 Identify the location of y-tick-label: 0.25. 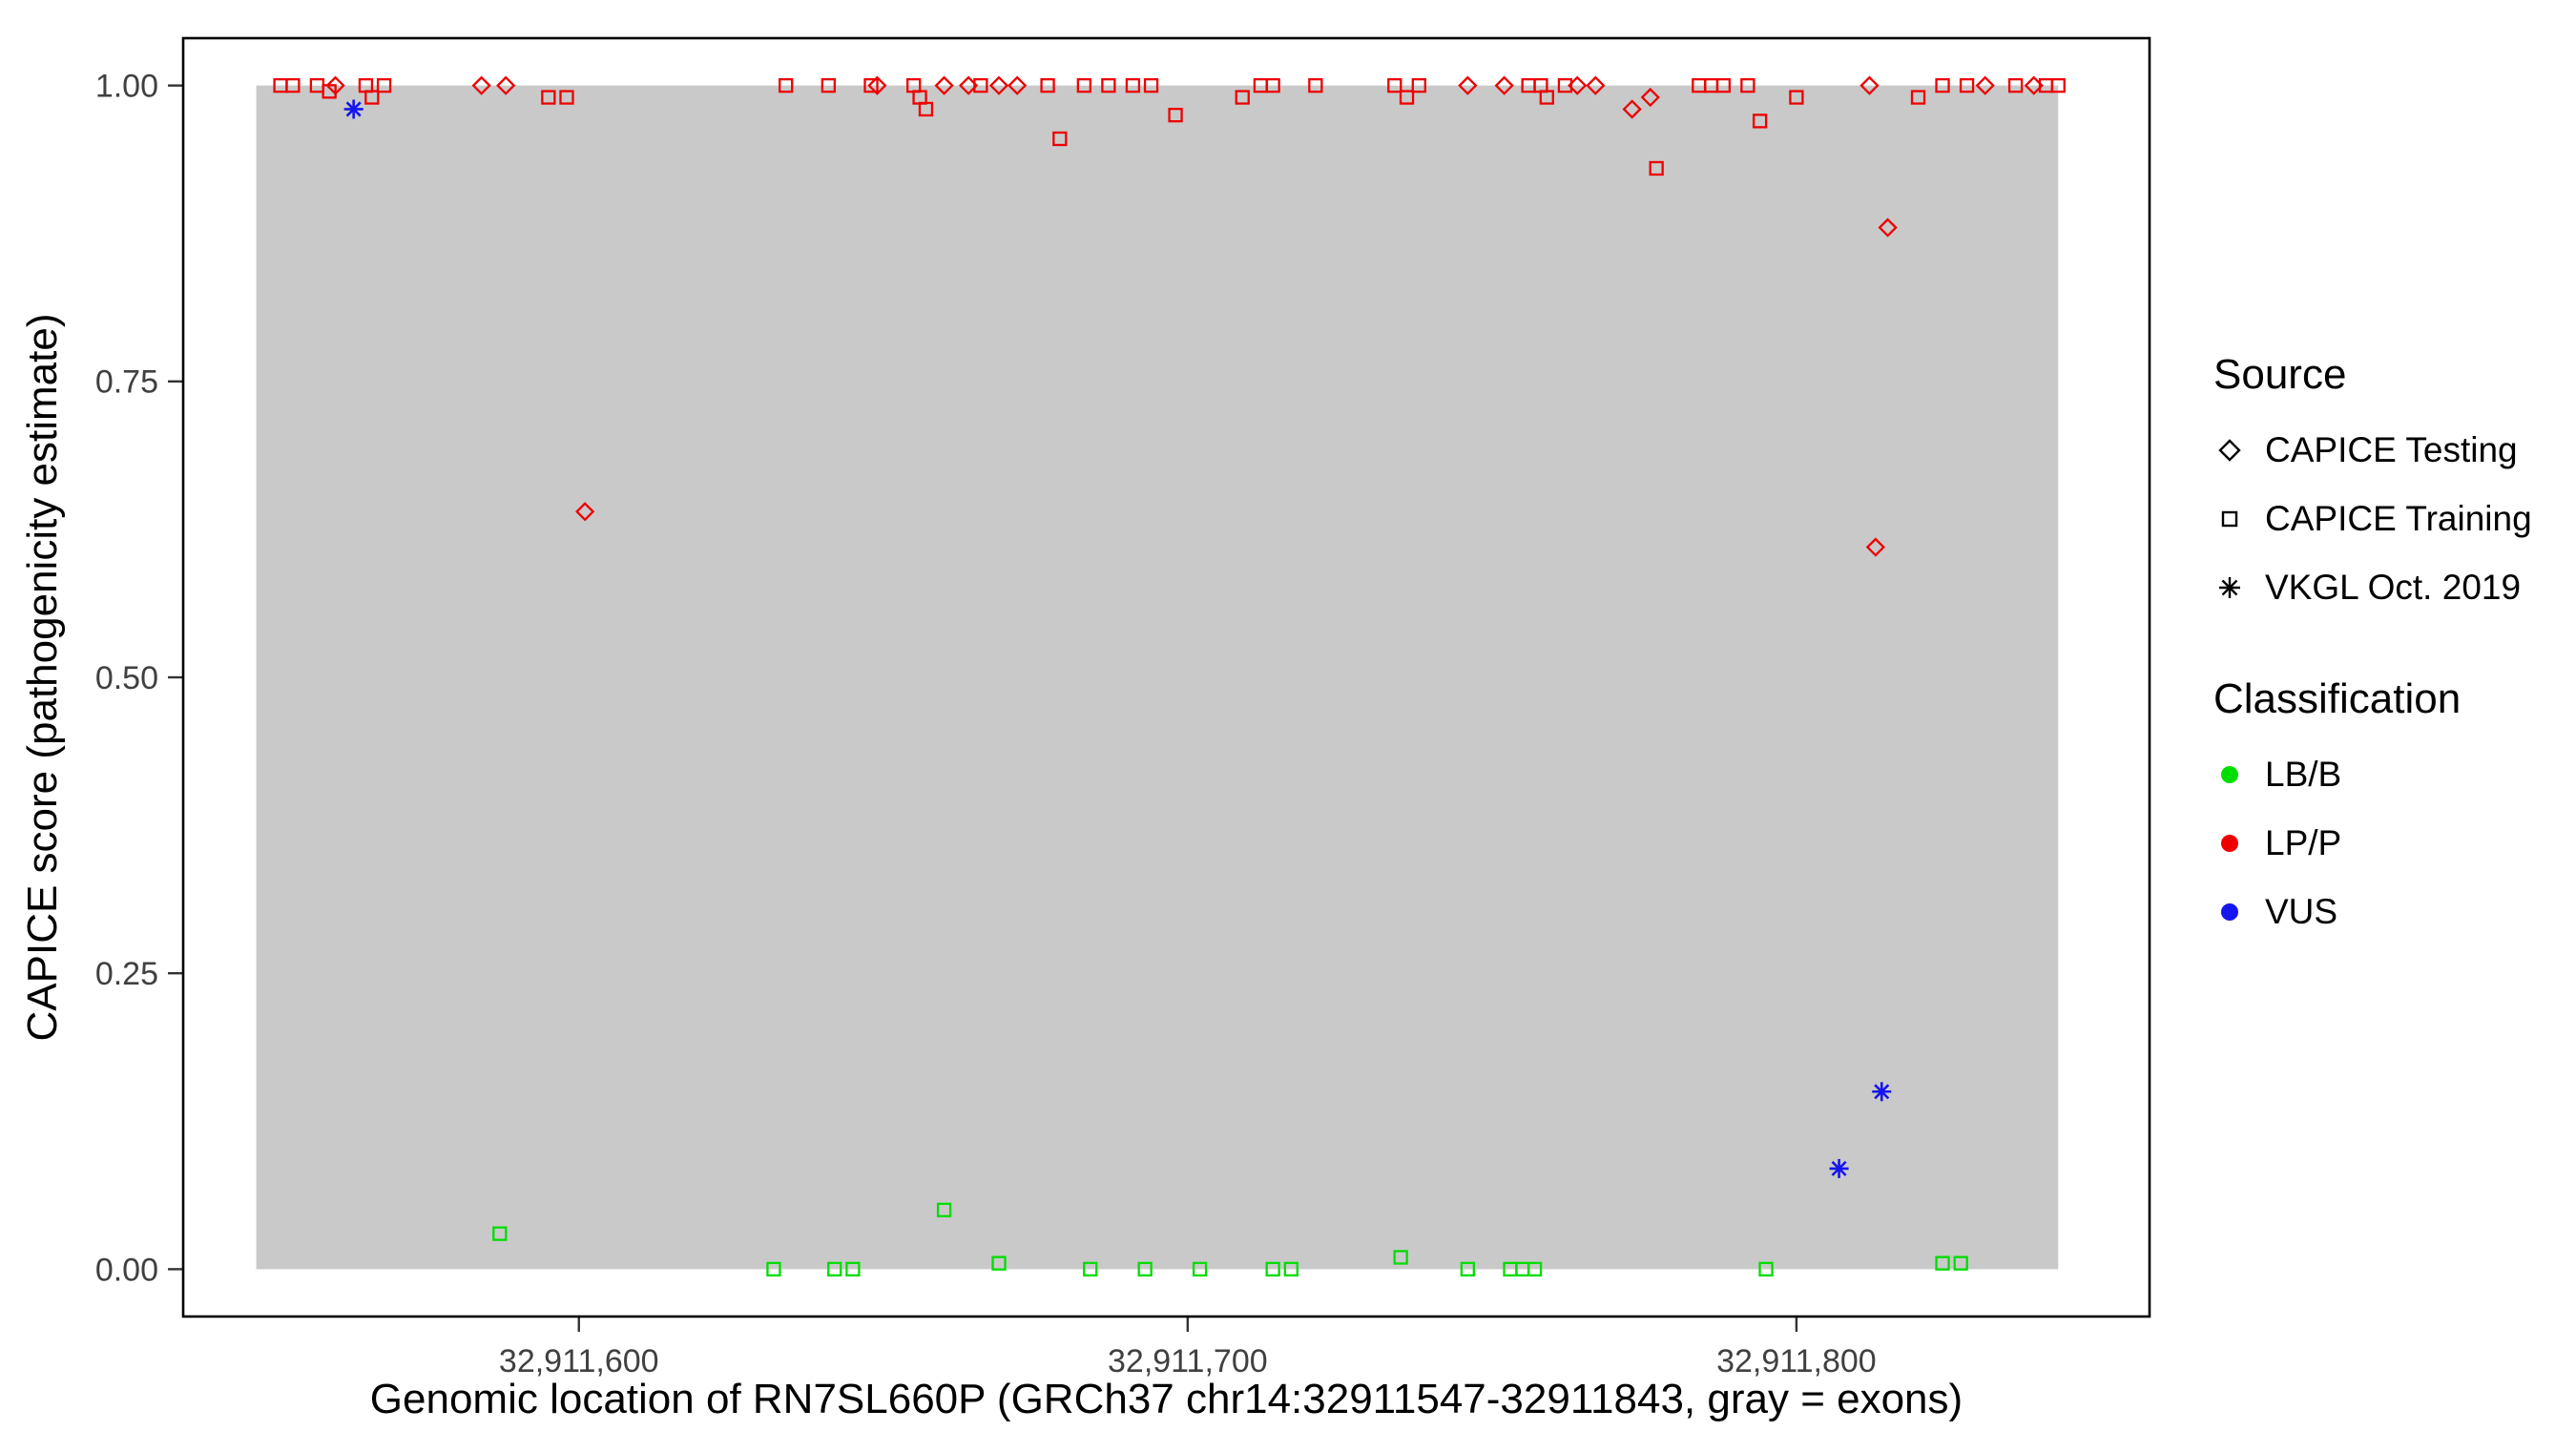
(126, 974).